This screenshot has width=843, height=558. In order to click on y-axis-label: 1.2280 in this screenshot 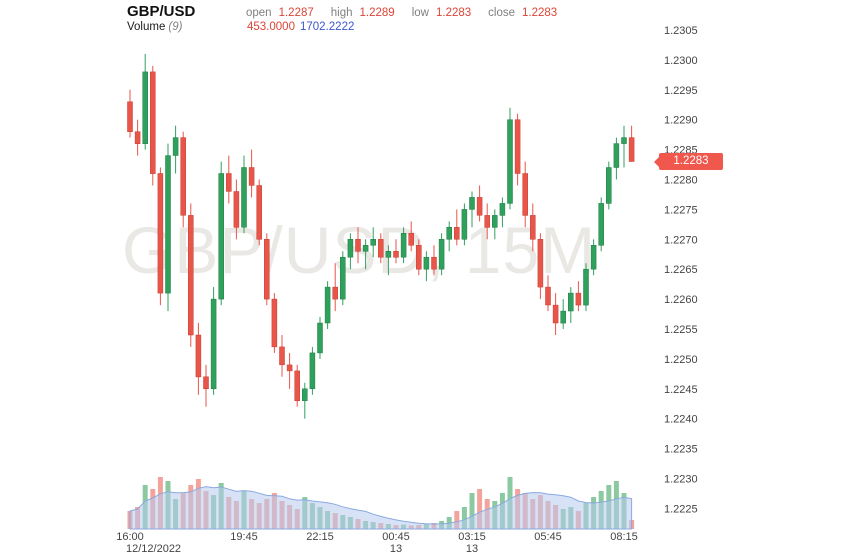, I will do `click(681, 181)`.